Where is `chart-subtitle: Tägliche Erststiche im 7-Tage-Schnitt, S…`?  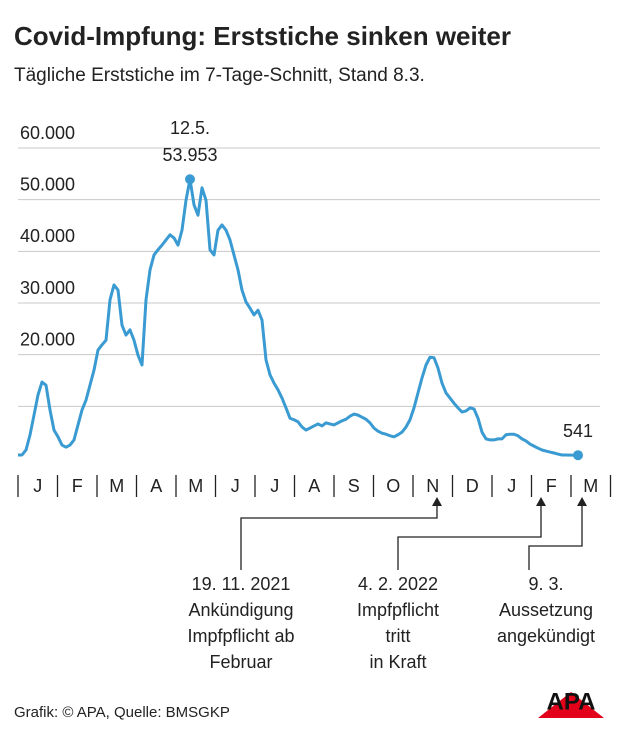 chart-subtitle: Tägliche Erststiche im 7-Tage-Schnitt, S… is located at coordinates (219, 75).